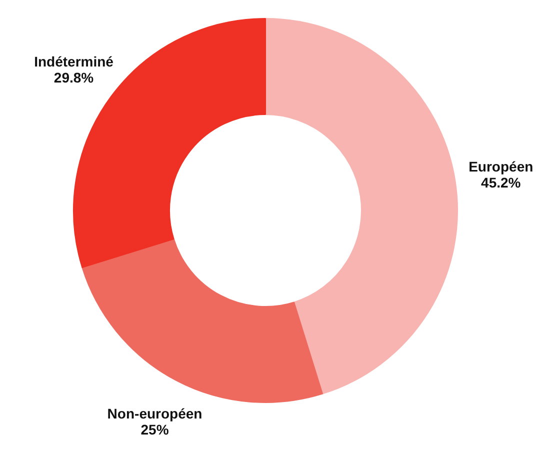  I want to click on data-label: 45.2%, so click(501, 182).